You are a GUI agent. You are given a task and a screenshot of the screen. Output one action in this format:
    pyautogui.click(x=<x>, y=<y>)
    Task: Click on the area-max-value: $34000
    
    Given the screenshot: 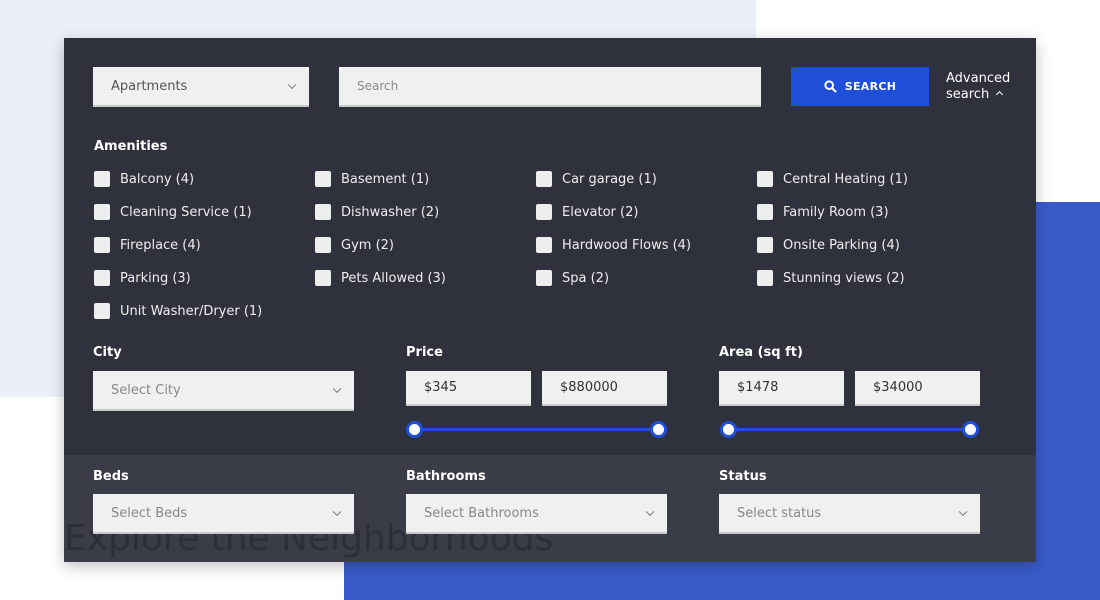 What is the action you would take?
    pyautogui.click(x=898, y=387)
    